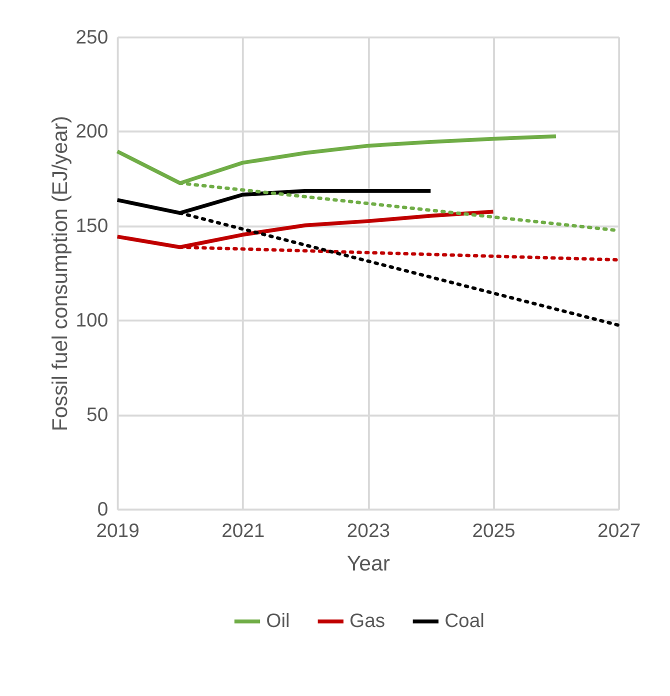 The height and width of the screenshot is (696, 670). I want to click on x-tick-label: 2027, so click(619, 531).